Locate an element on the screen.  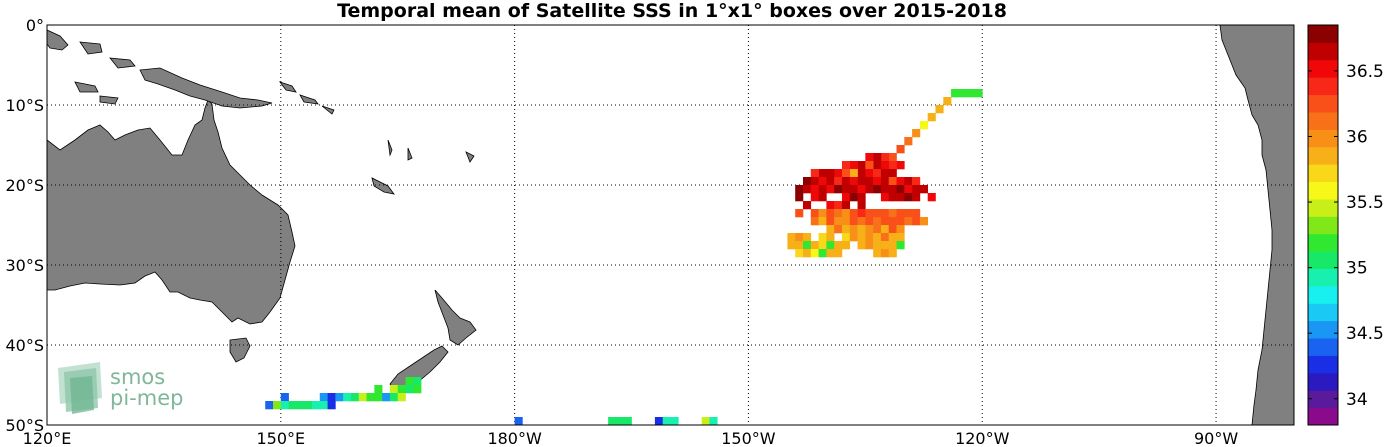
land-tasmania is located at coordinates (240, 350).